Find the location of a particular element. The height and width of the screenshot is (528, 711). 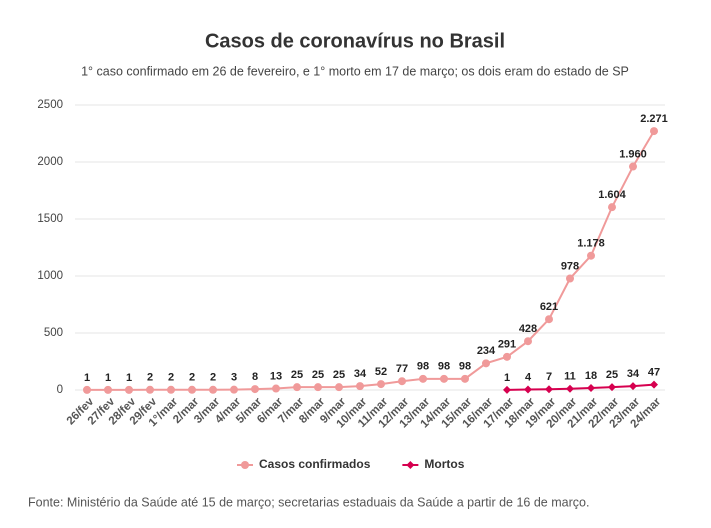

data-label: 2.271 is located at coordinates (654, 119).